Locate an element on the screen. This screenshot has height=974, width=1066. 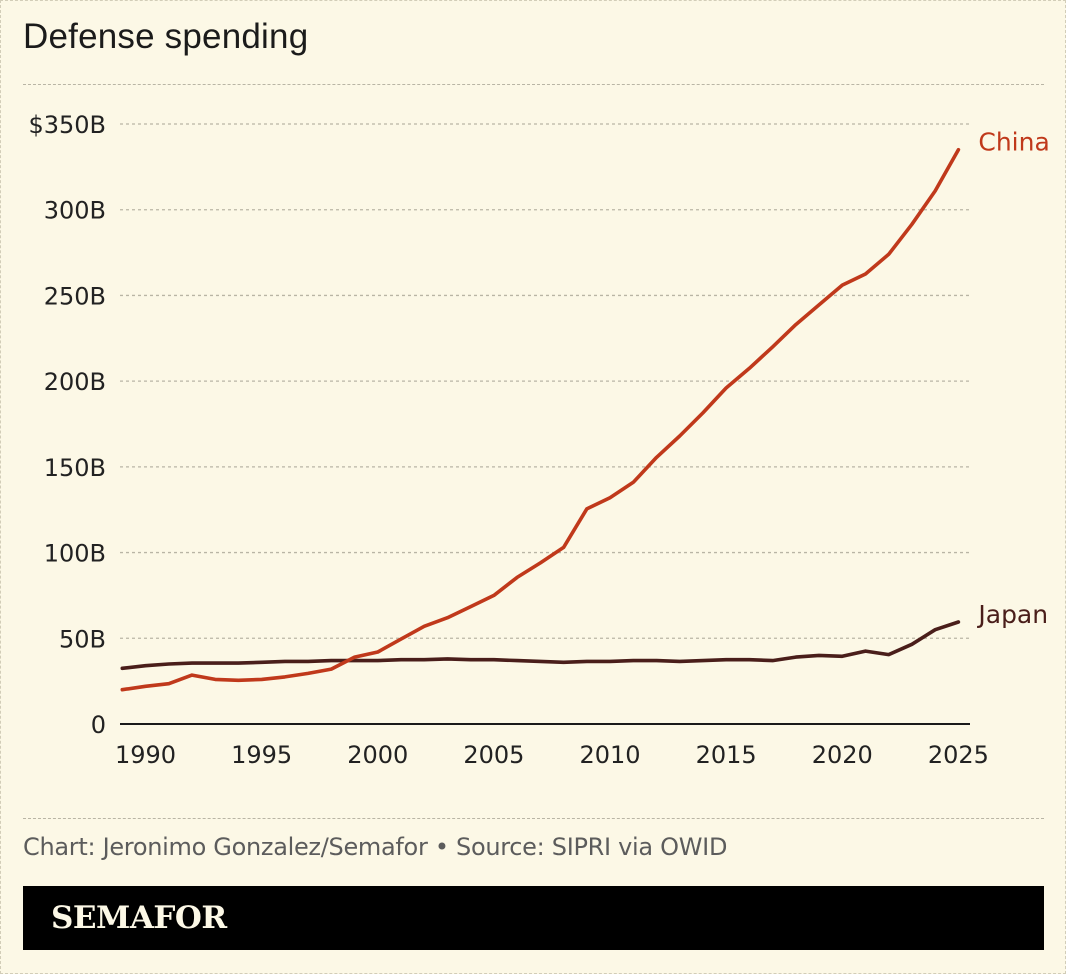
y-tick-label: 100B is located at coordinates (75, 554).